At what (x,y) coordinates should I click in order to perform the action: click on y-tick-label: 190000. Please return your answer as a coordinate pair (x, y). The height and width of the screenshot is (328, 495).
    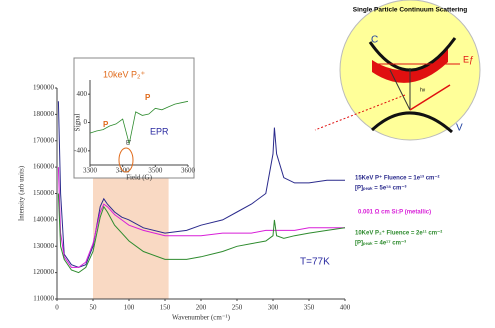
    Looking at the image, I should click on (44, 88).